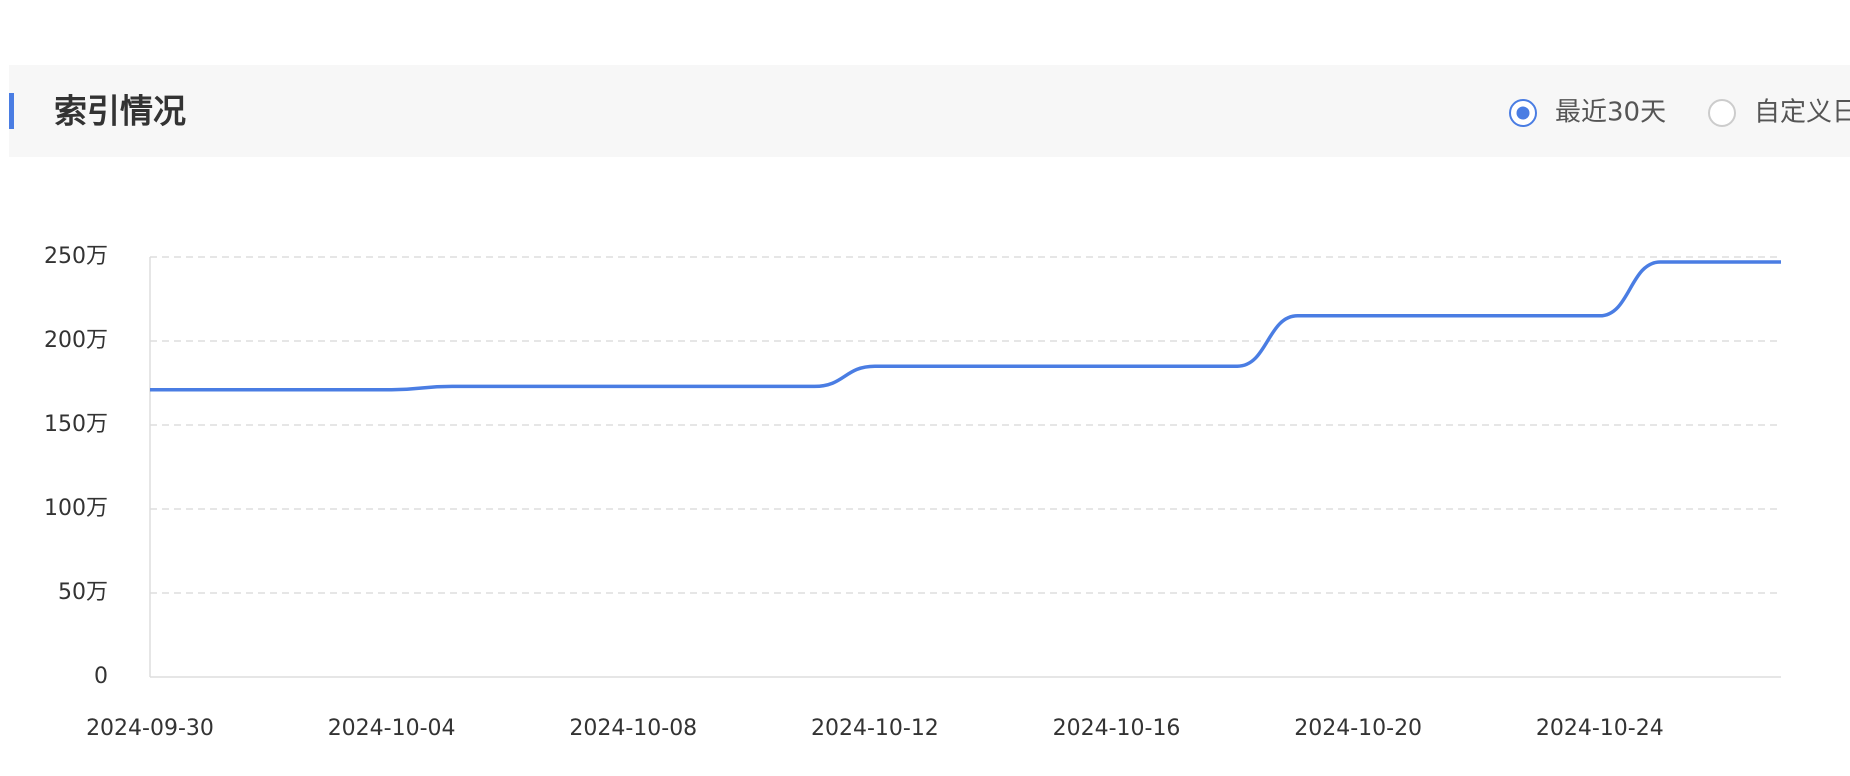 The height and width of the screenshot is (776, 1850). What do you see at coordinates (76, 256) in the screenshot?
I see `y-tick-label: 250万` at bounding box center [76, 256].